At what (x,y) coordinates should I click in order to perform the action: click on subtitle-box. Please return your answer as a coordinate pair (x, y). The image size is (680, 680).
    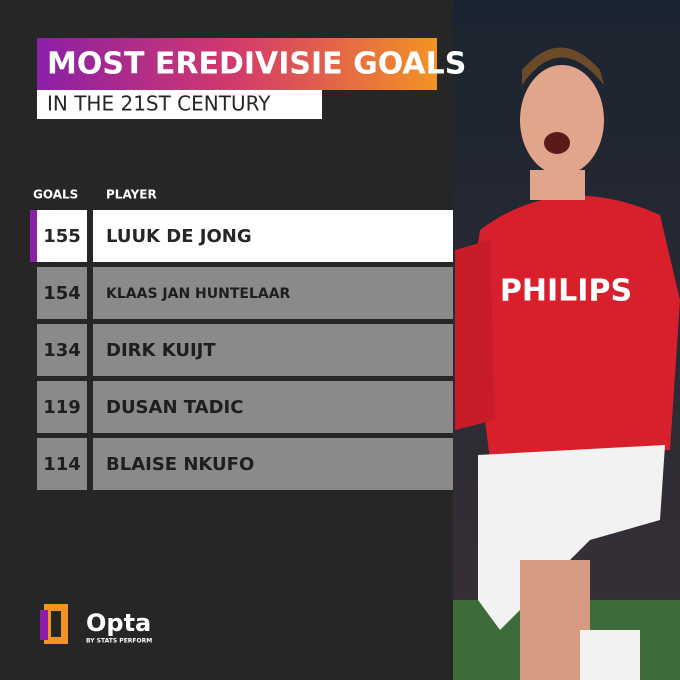
    Looking at the image, I should click on (179, 104).